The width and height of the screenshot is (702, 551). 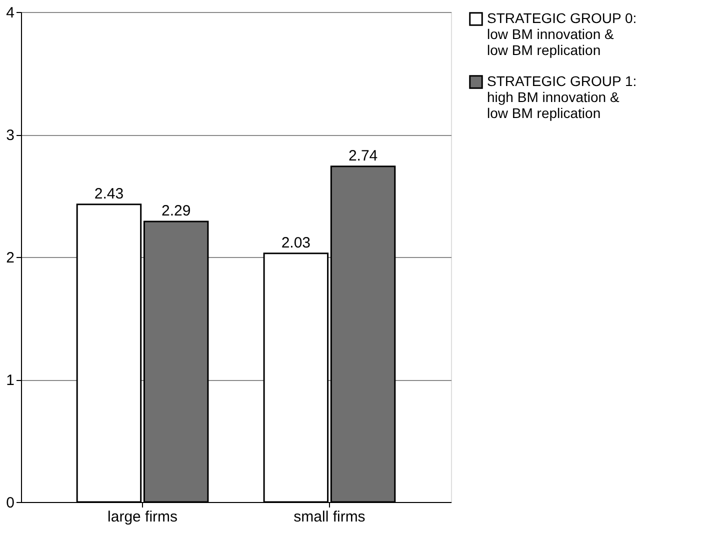 What do you see at coordinates (296, 243) in the screenshot?
I see `data-label: 2.03` at bounding box center [296, 243].